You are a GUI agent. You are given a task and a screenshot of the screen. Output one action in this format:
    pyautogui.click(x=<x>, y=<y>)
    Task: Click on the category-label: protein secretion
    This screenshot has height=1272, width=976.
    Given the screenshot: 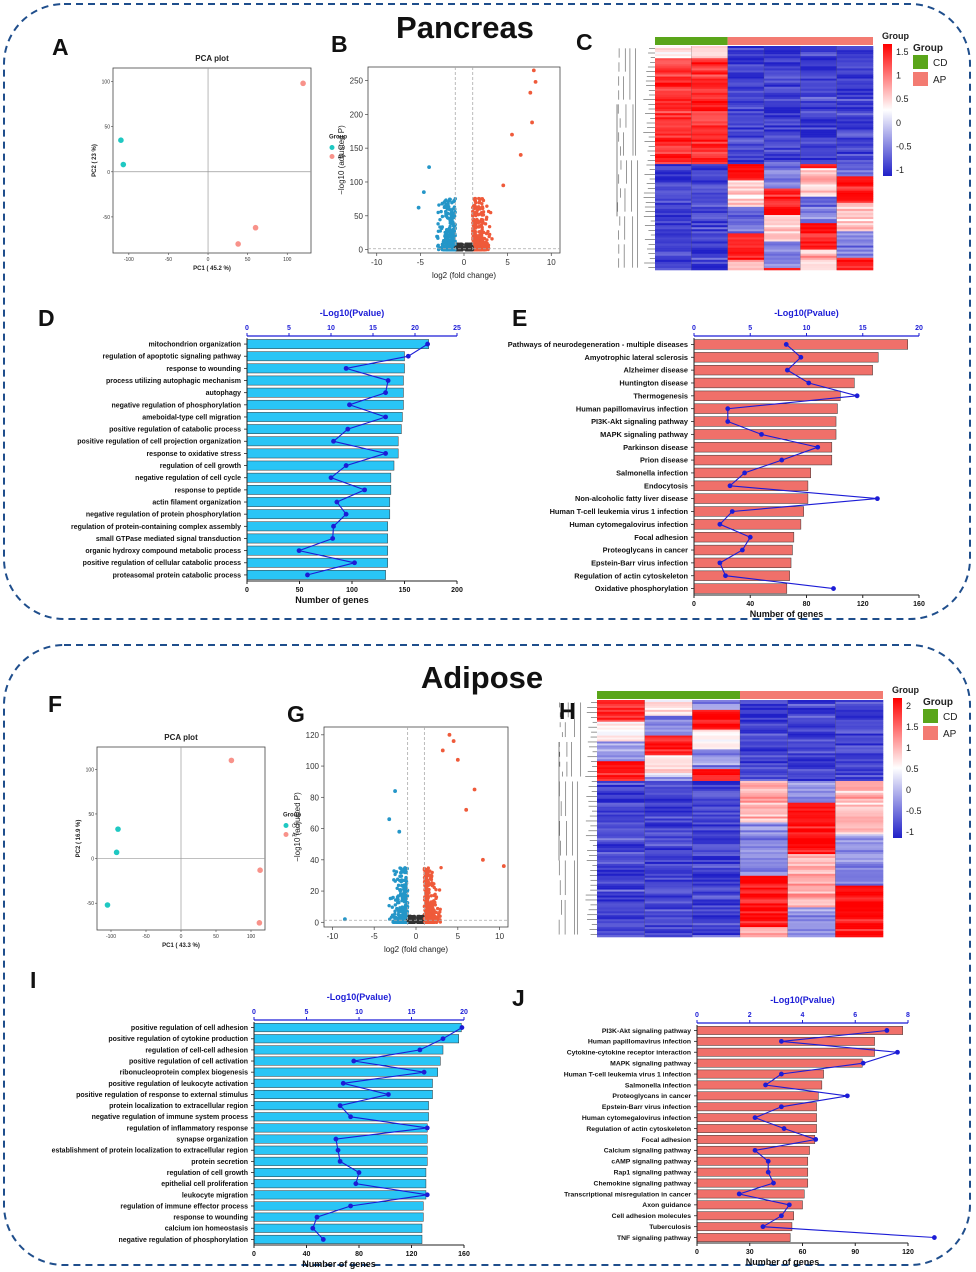 What is the action you would take?
    pyautogui.click(x=219, y=1162)
    